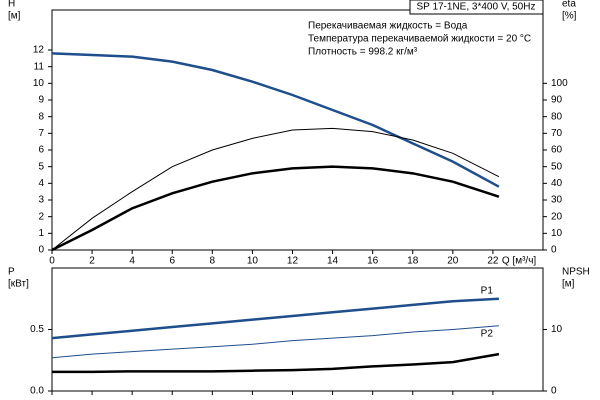 This screenshot has height=400, width=600. What do you see at coordinates (557, 100) in the screenshot?
I see `y2-tick-label: 90` at bounding box center [557, 100].